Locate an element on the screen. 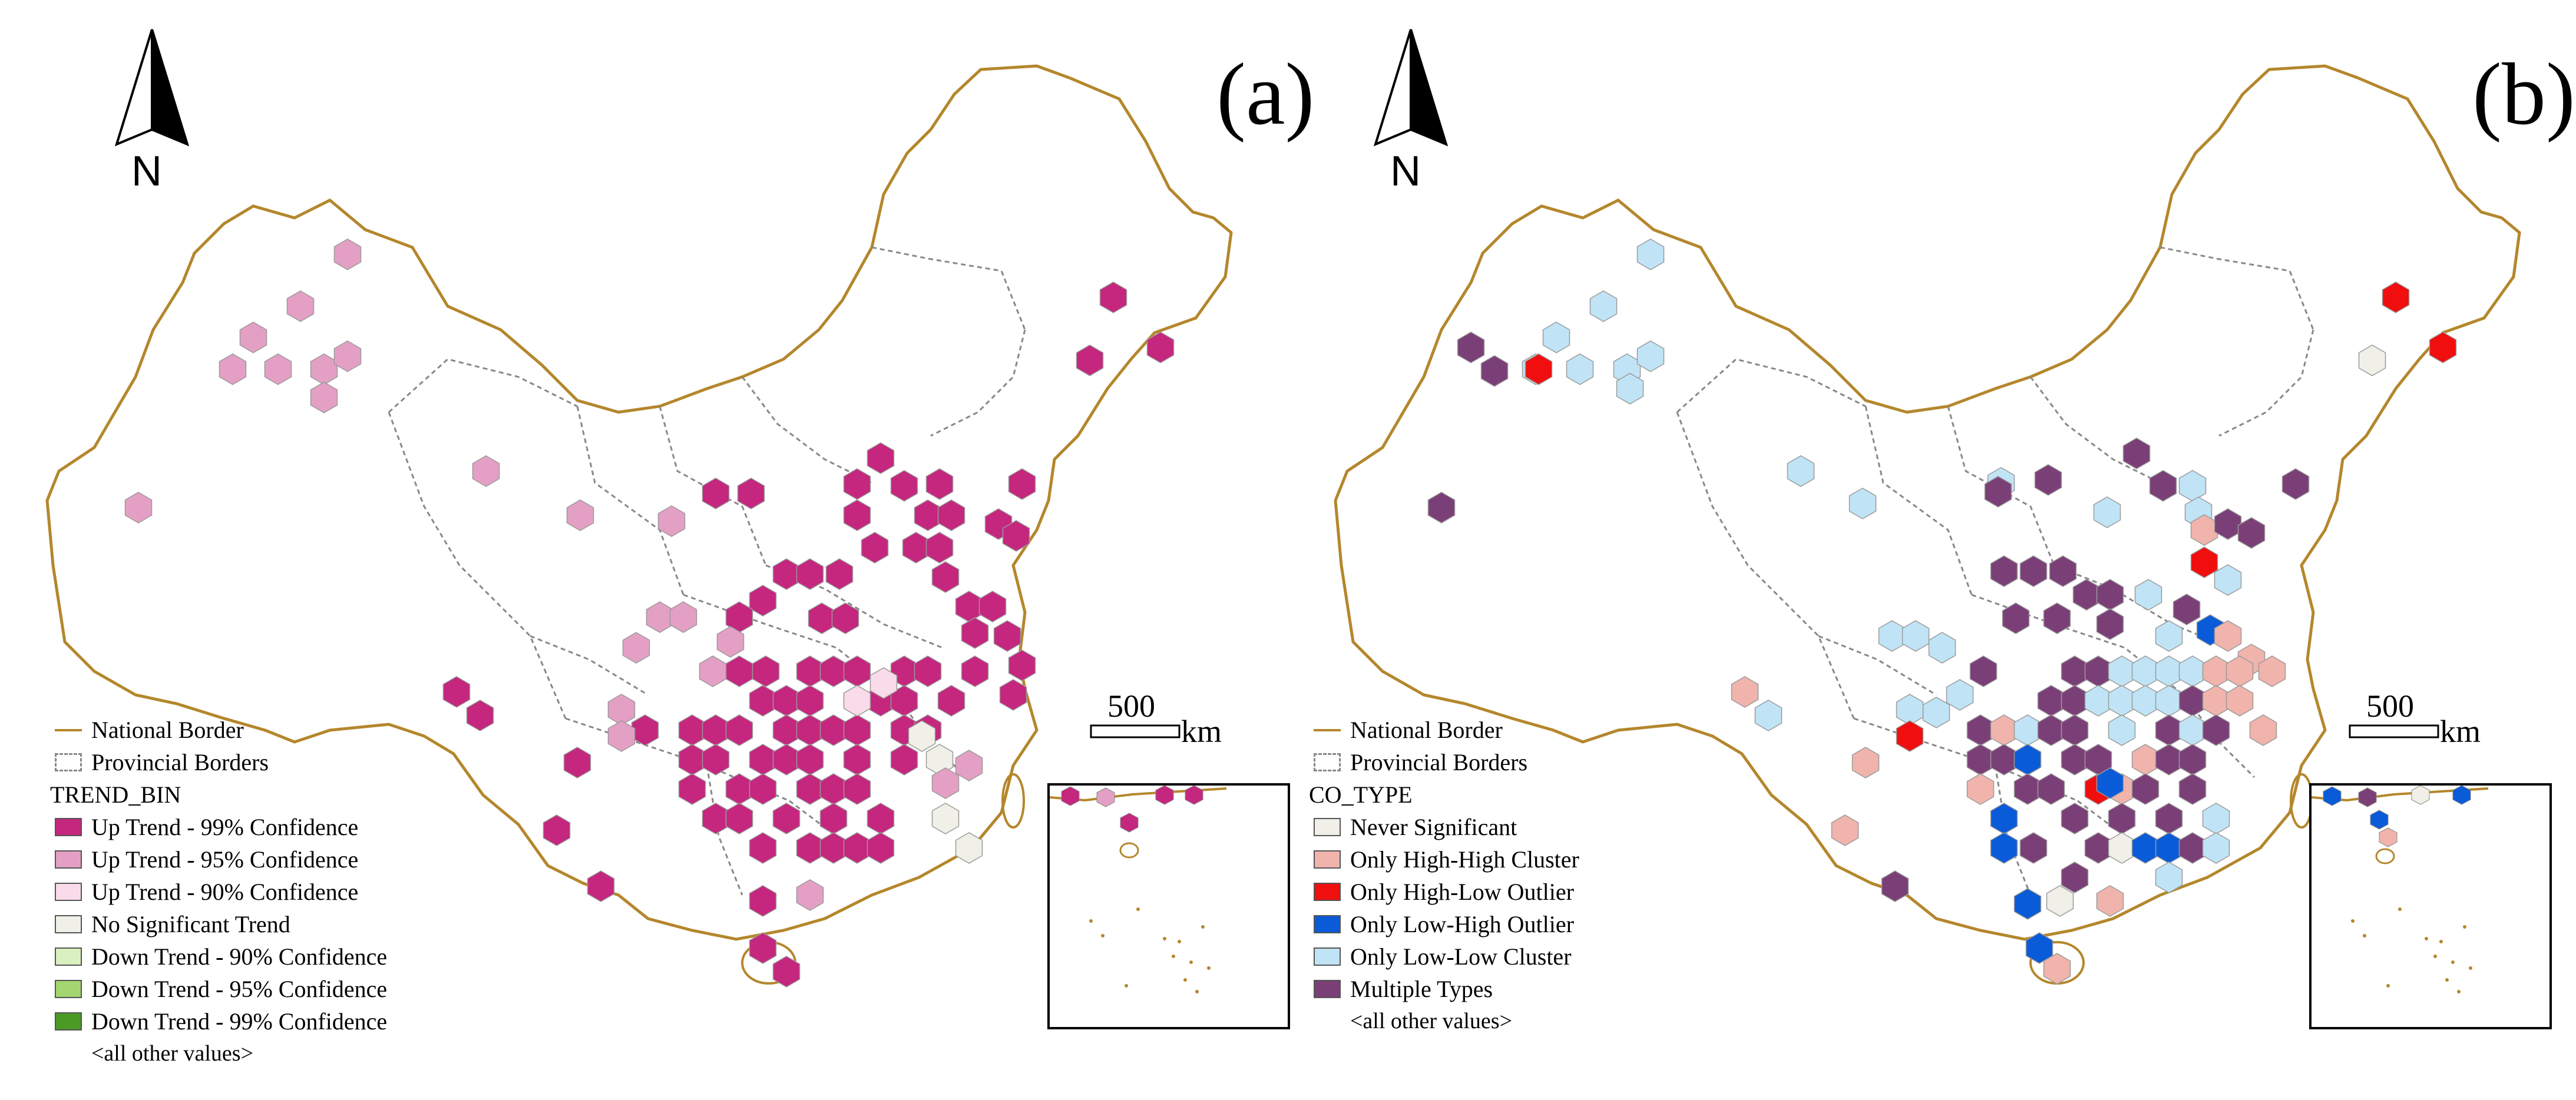 This screenshot has height=1100, width=2576. taiwan-outline is located at coordinates (1013, 801).